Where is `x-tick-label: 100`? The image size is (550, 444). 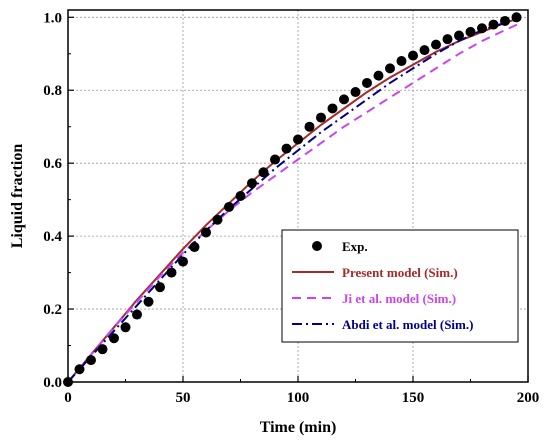 x-tick-label: 100 is located at coordinates (298, 398).